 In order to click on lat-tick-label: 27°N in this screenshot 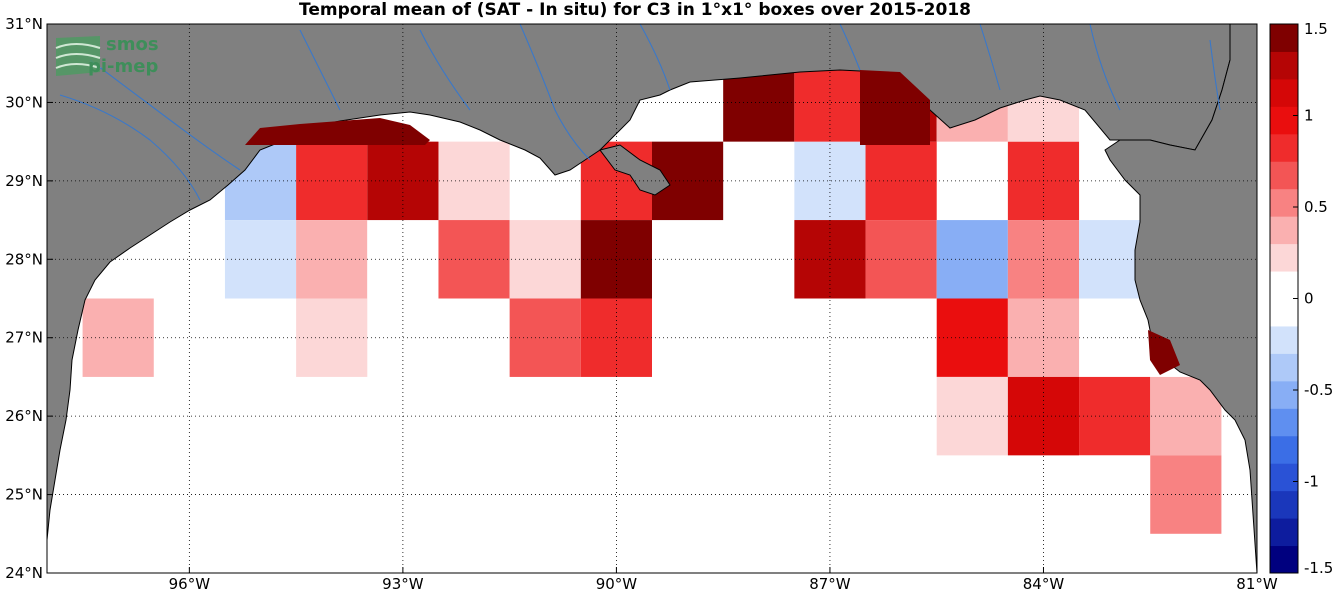, I will do `click(24, 338)`.